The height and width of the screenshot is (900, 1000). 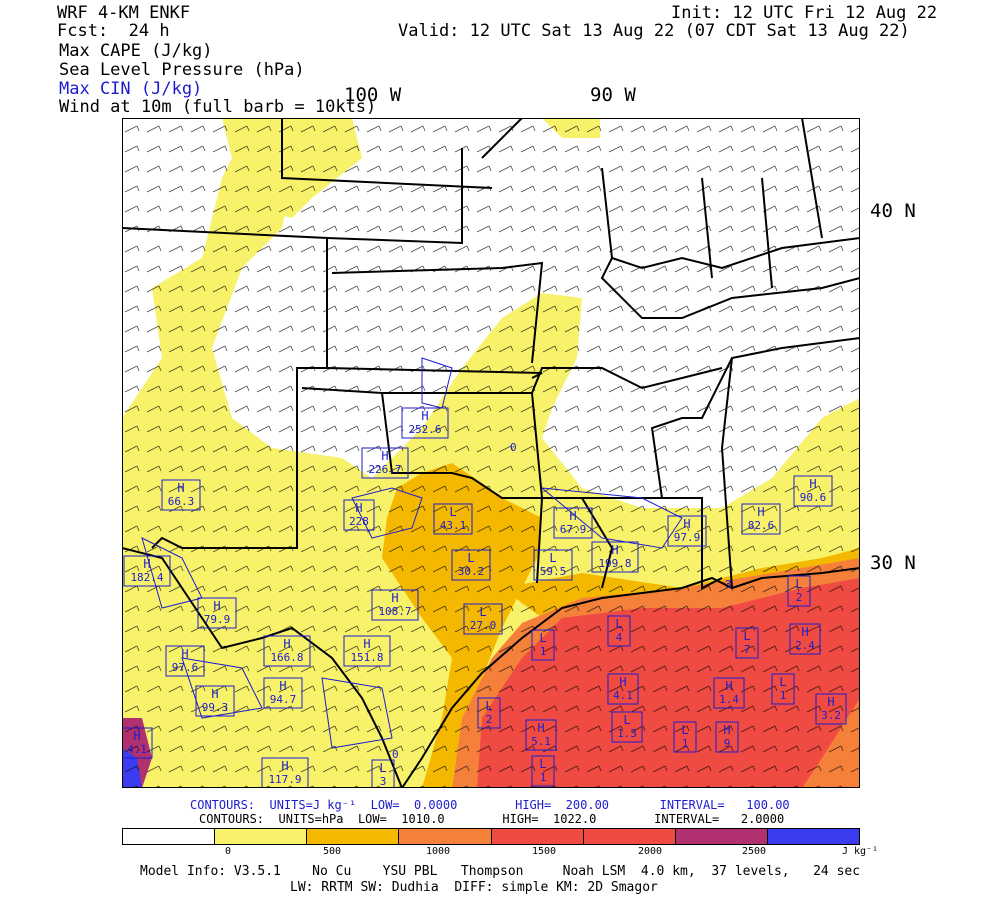 What do you see at coordinates (761, 525) in the screenshot?
I see `hl-value: 82.6` at bounding box center [761, 525].